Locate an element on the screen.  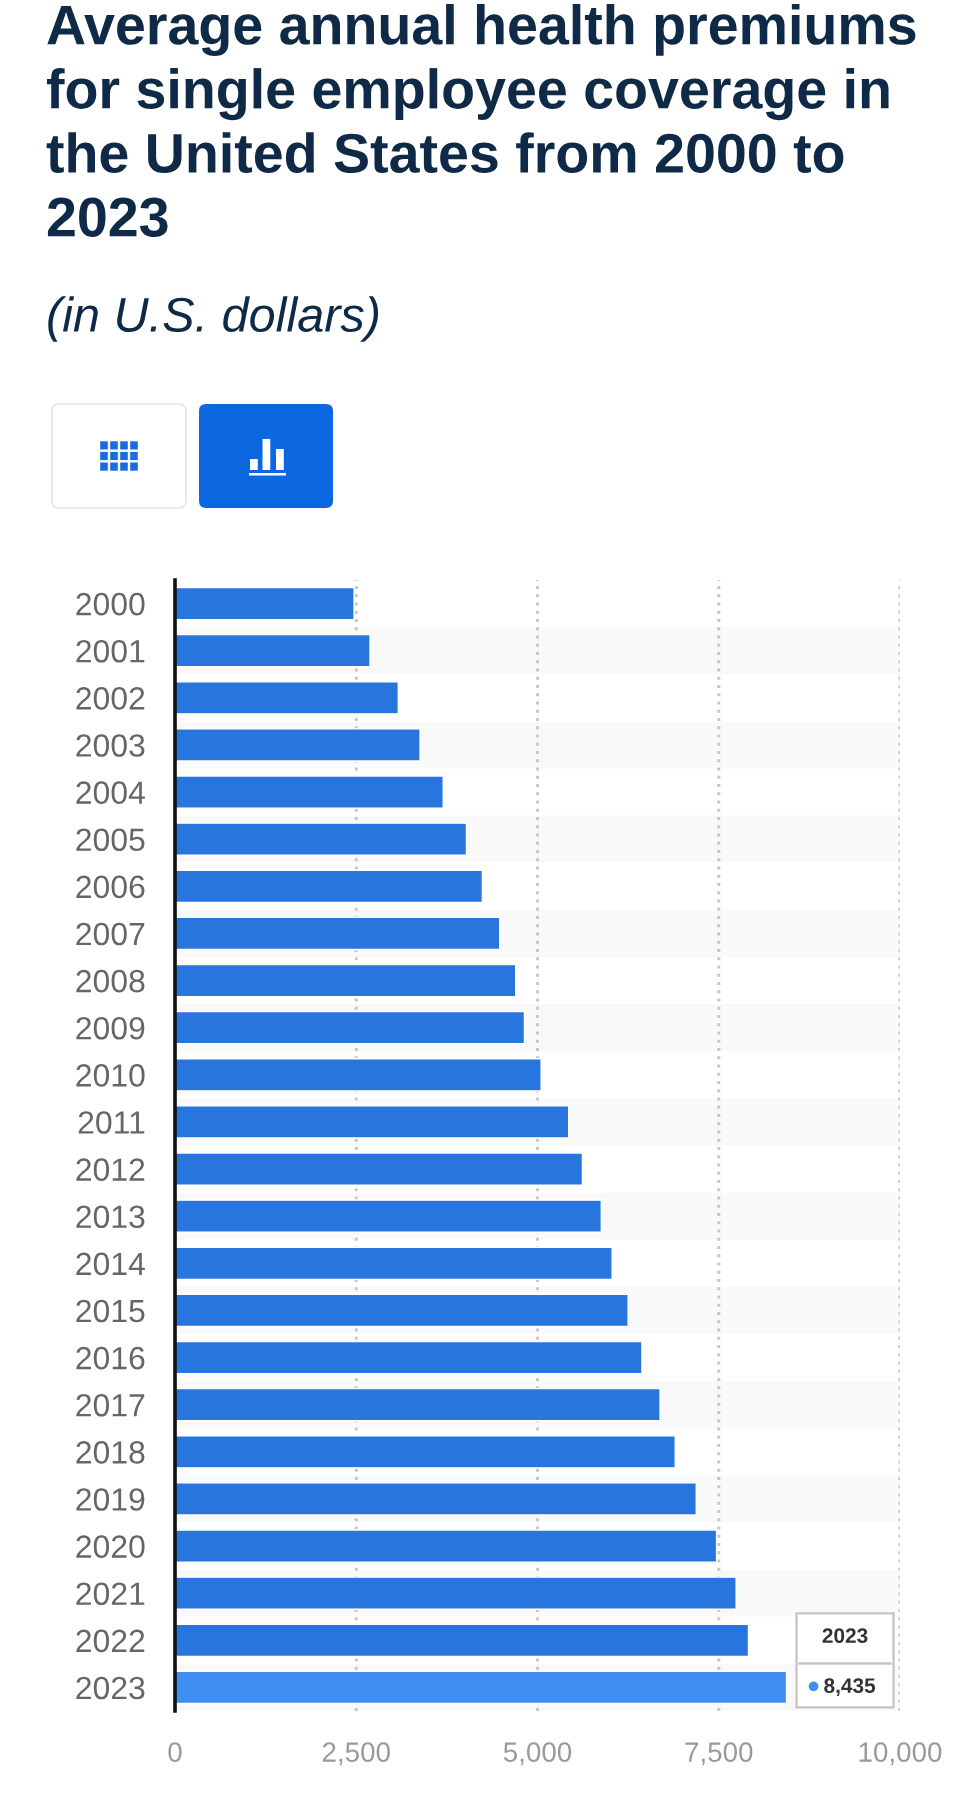
y-tick-label: 2020 is located at coordinates (110, 1546).